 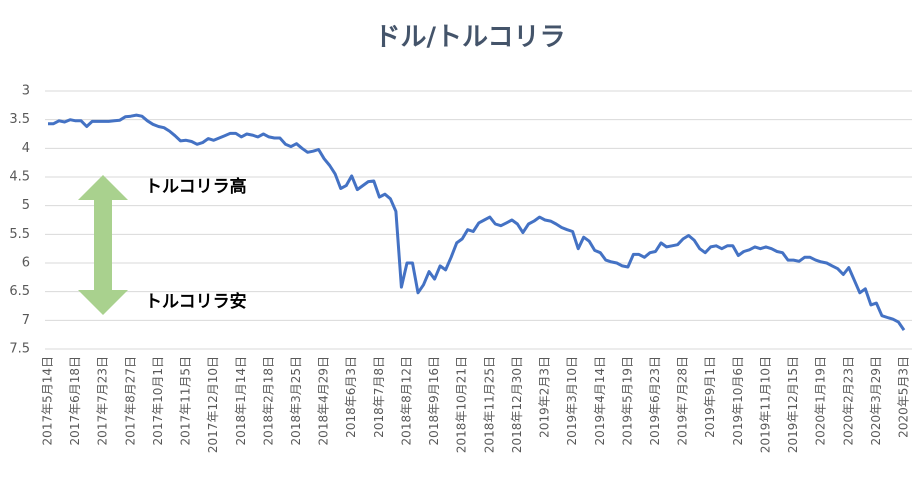 I want to click on x-tick-label: 2018年11月25日, so click(x=489, y=404).